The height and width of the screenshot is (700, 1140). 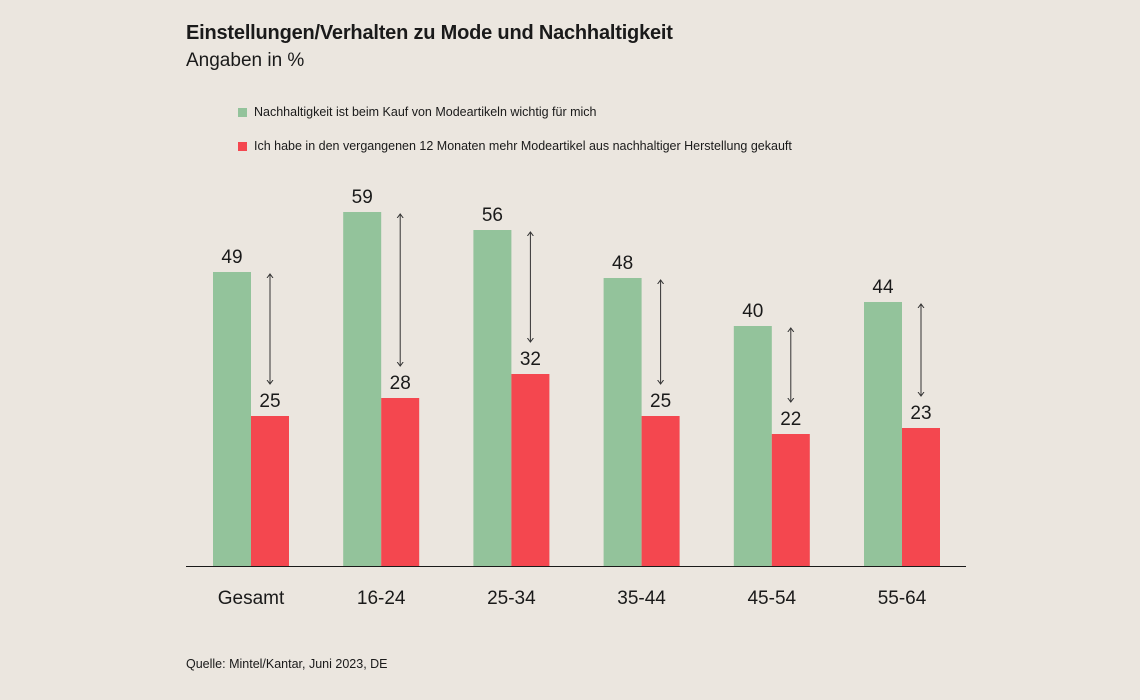 What do you see at coordinates (752, 311) in the screenshot?
I see `data-label-series-1: 40` at bounding box center [752, 311].